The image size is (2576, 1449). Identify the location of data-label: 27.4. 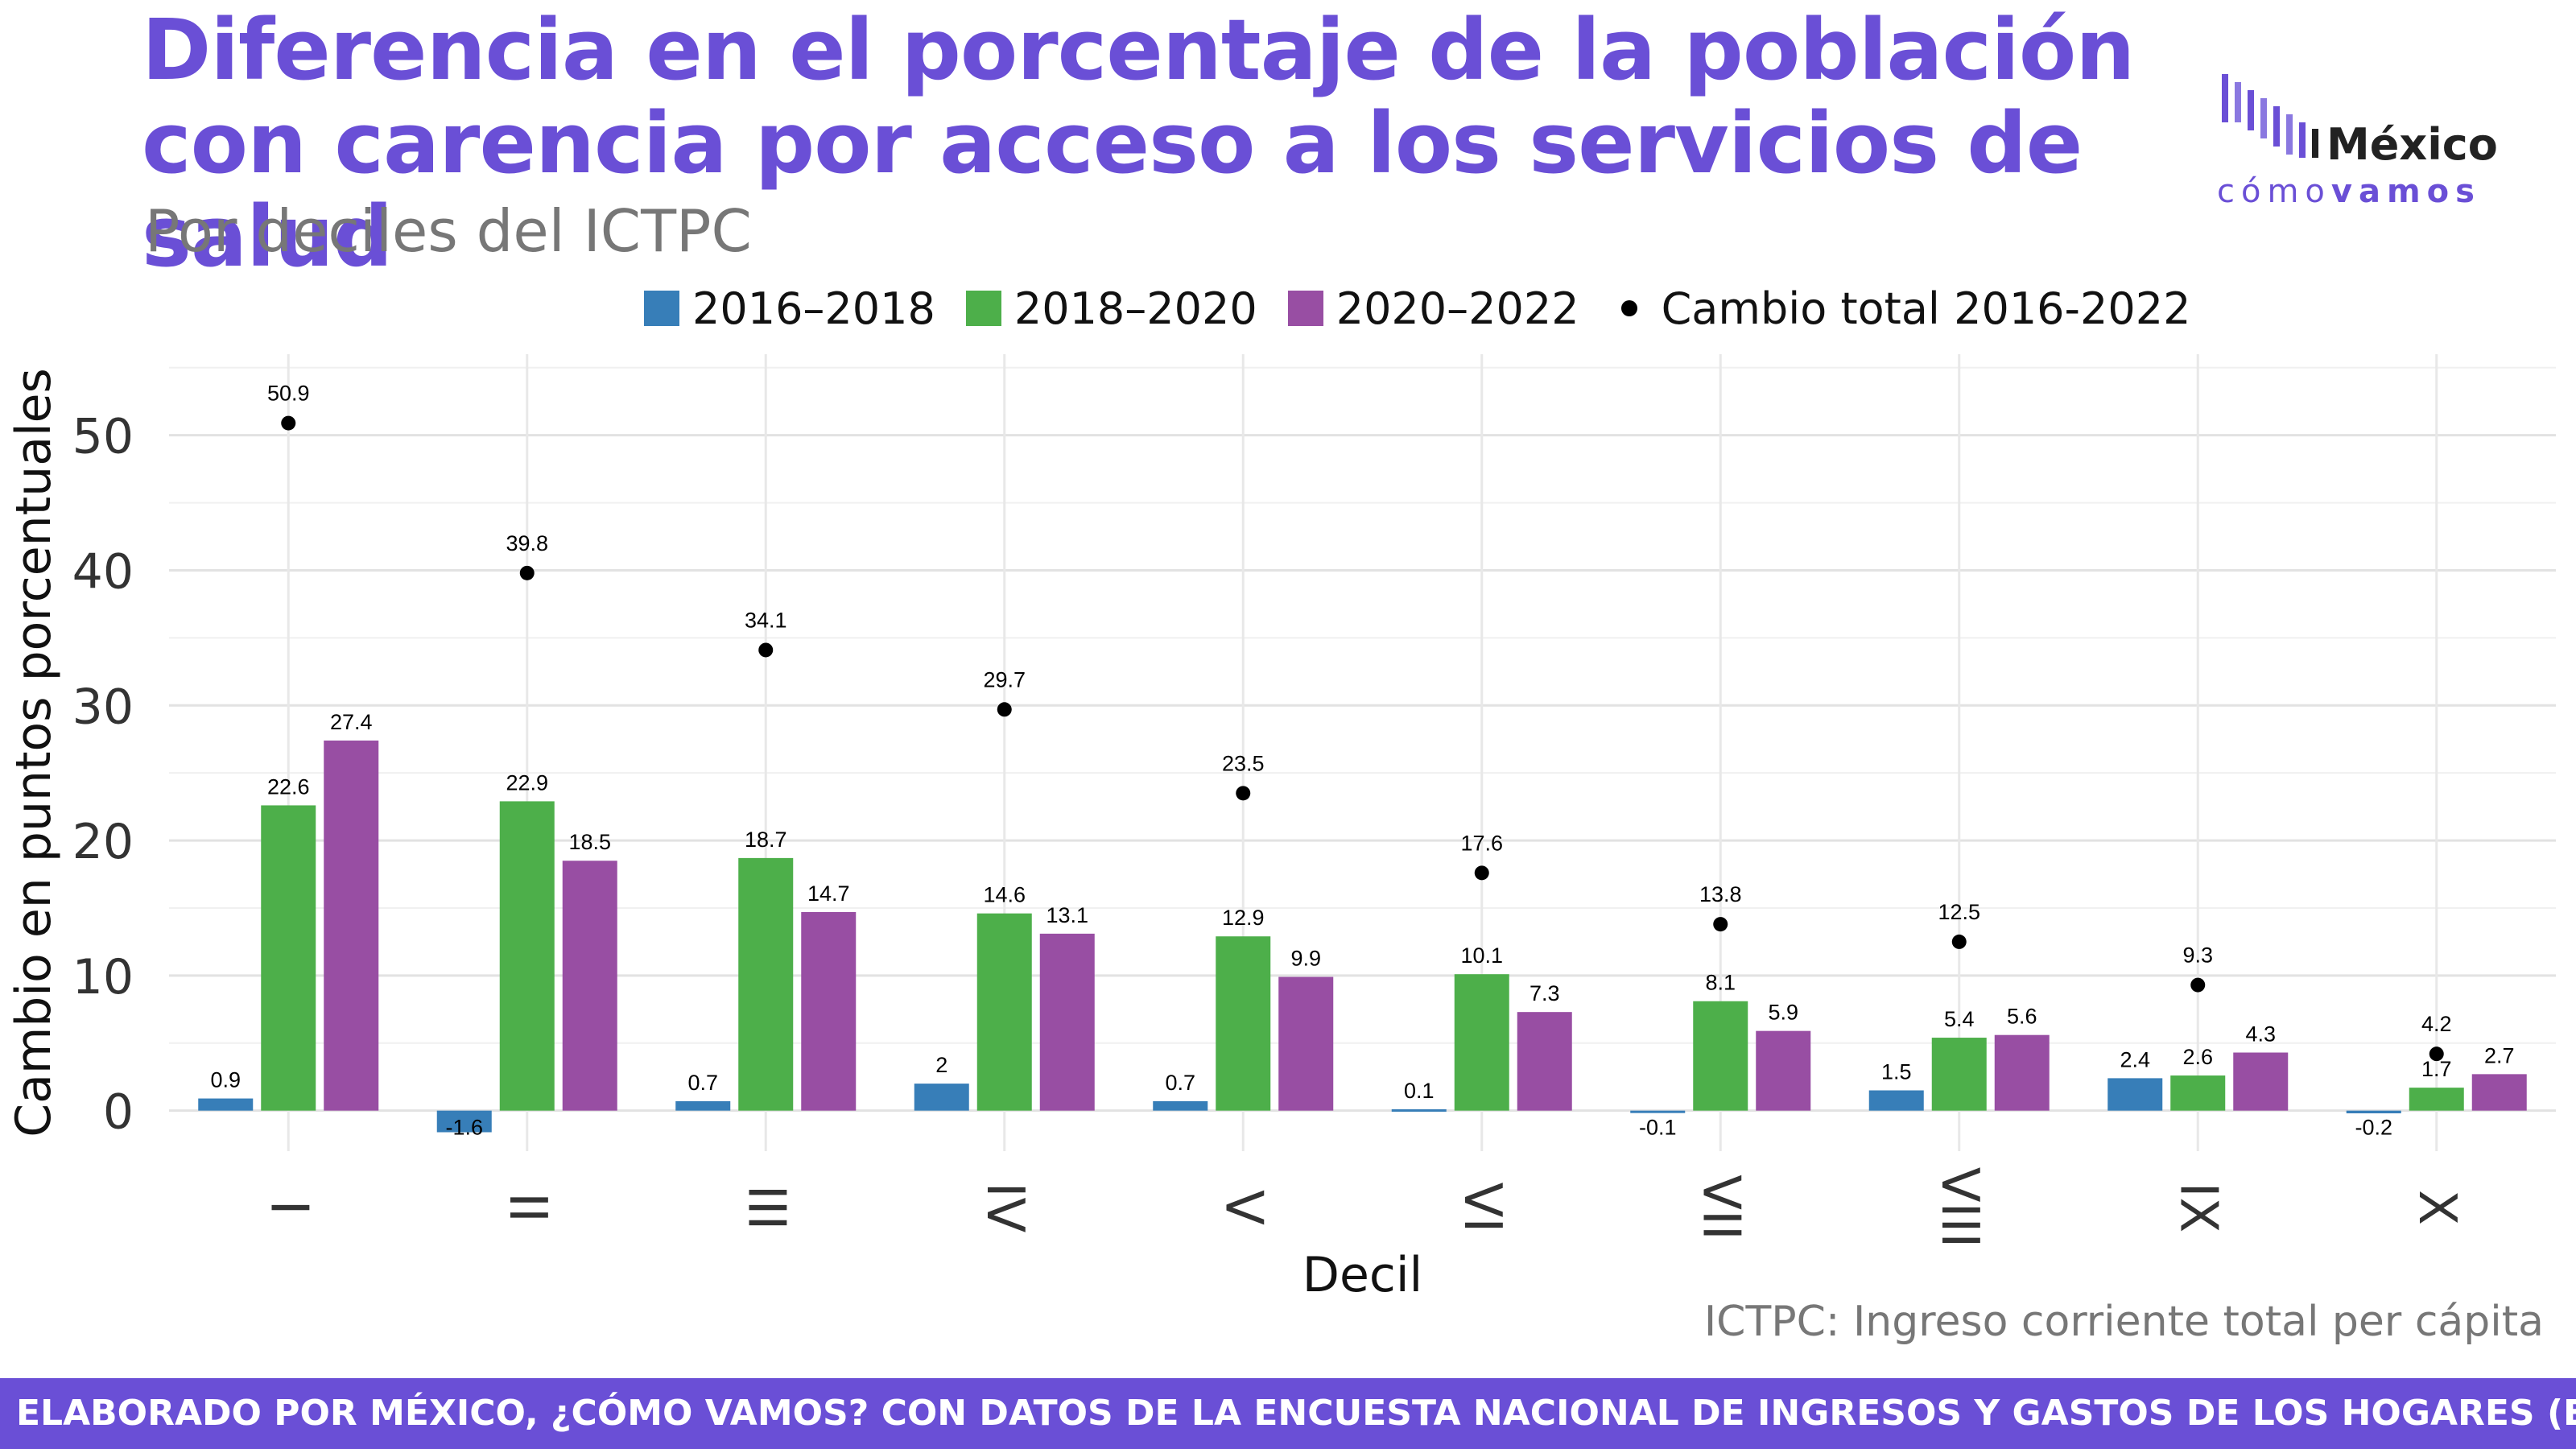
(351, 722).